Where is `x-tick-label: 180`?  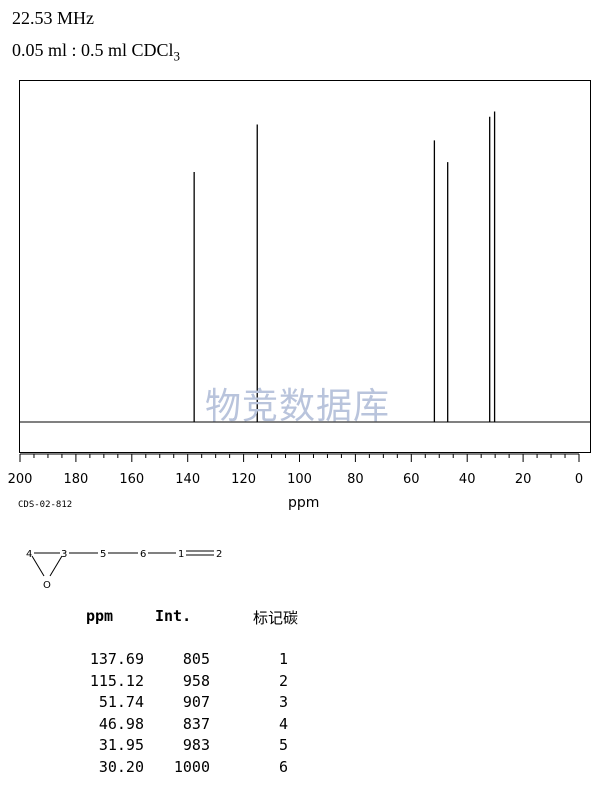 x-tick-label: 180 is located at coordinates (75, 479).